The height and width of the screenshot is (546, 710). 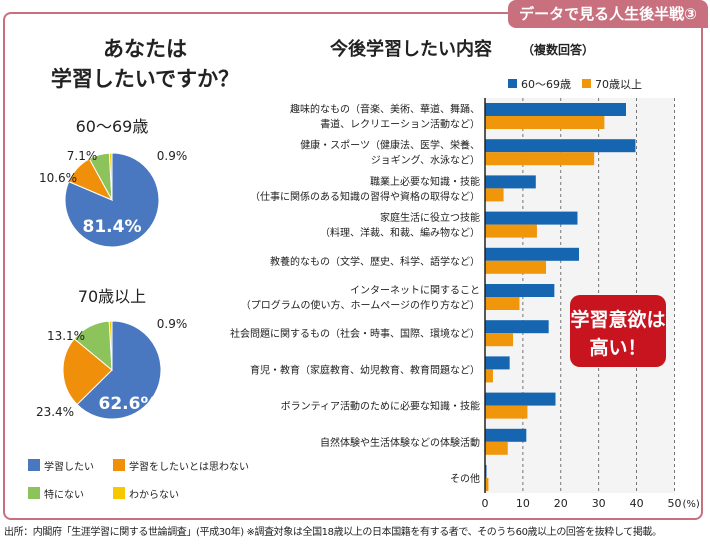 What do you see at coordinates (189, 466) in the screenshot?
I see `legend-label: 学習をしたいとは思わない` at bounding box center [189, 466].